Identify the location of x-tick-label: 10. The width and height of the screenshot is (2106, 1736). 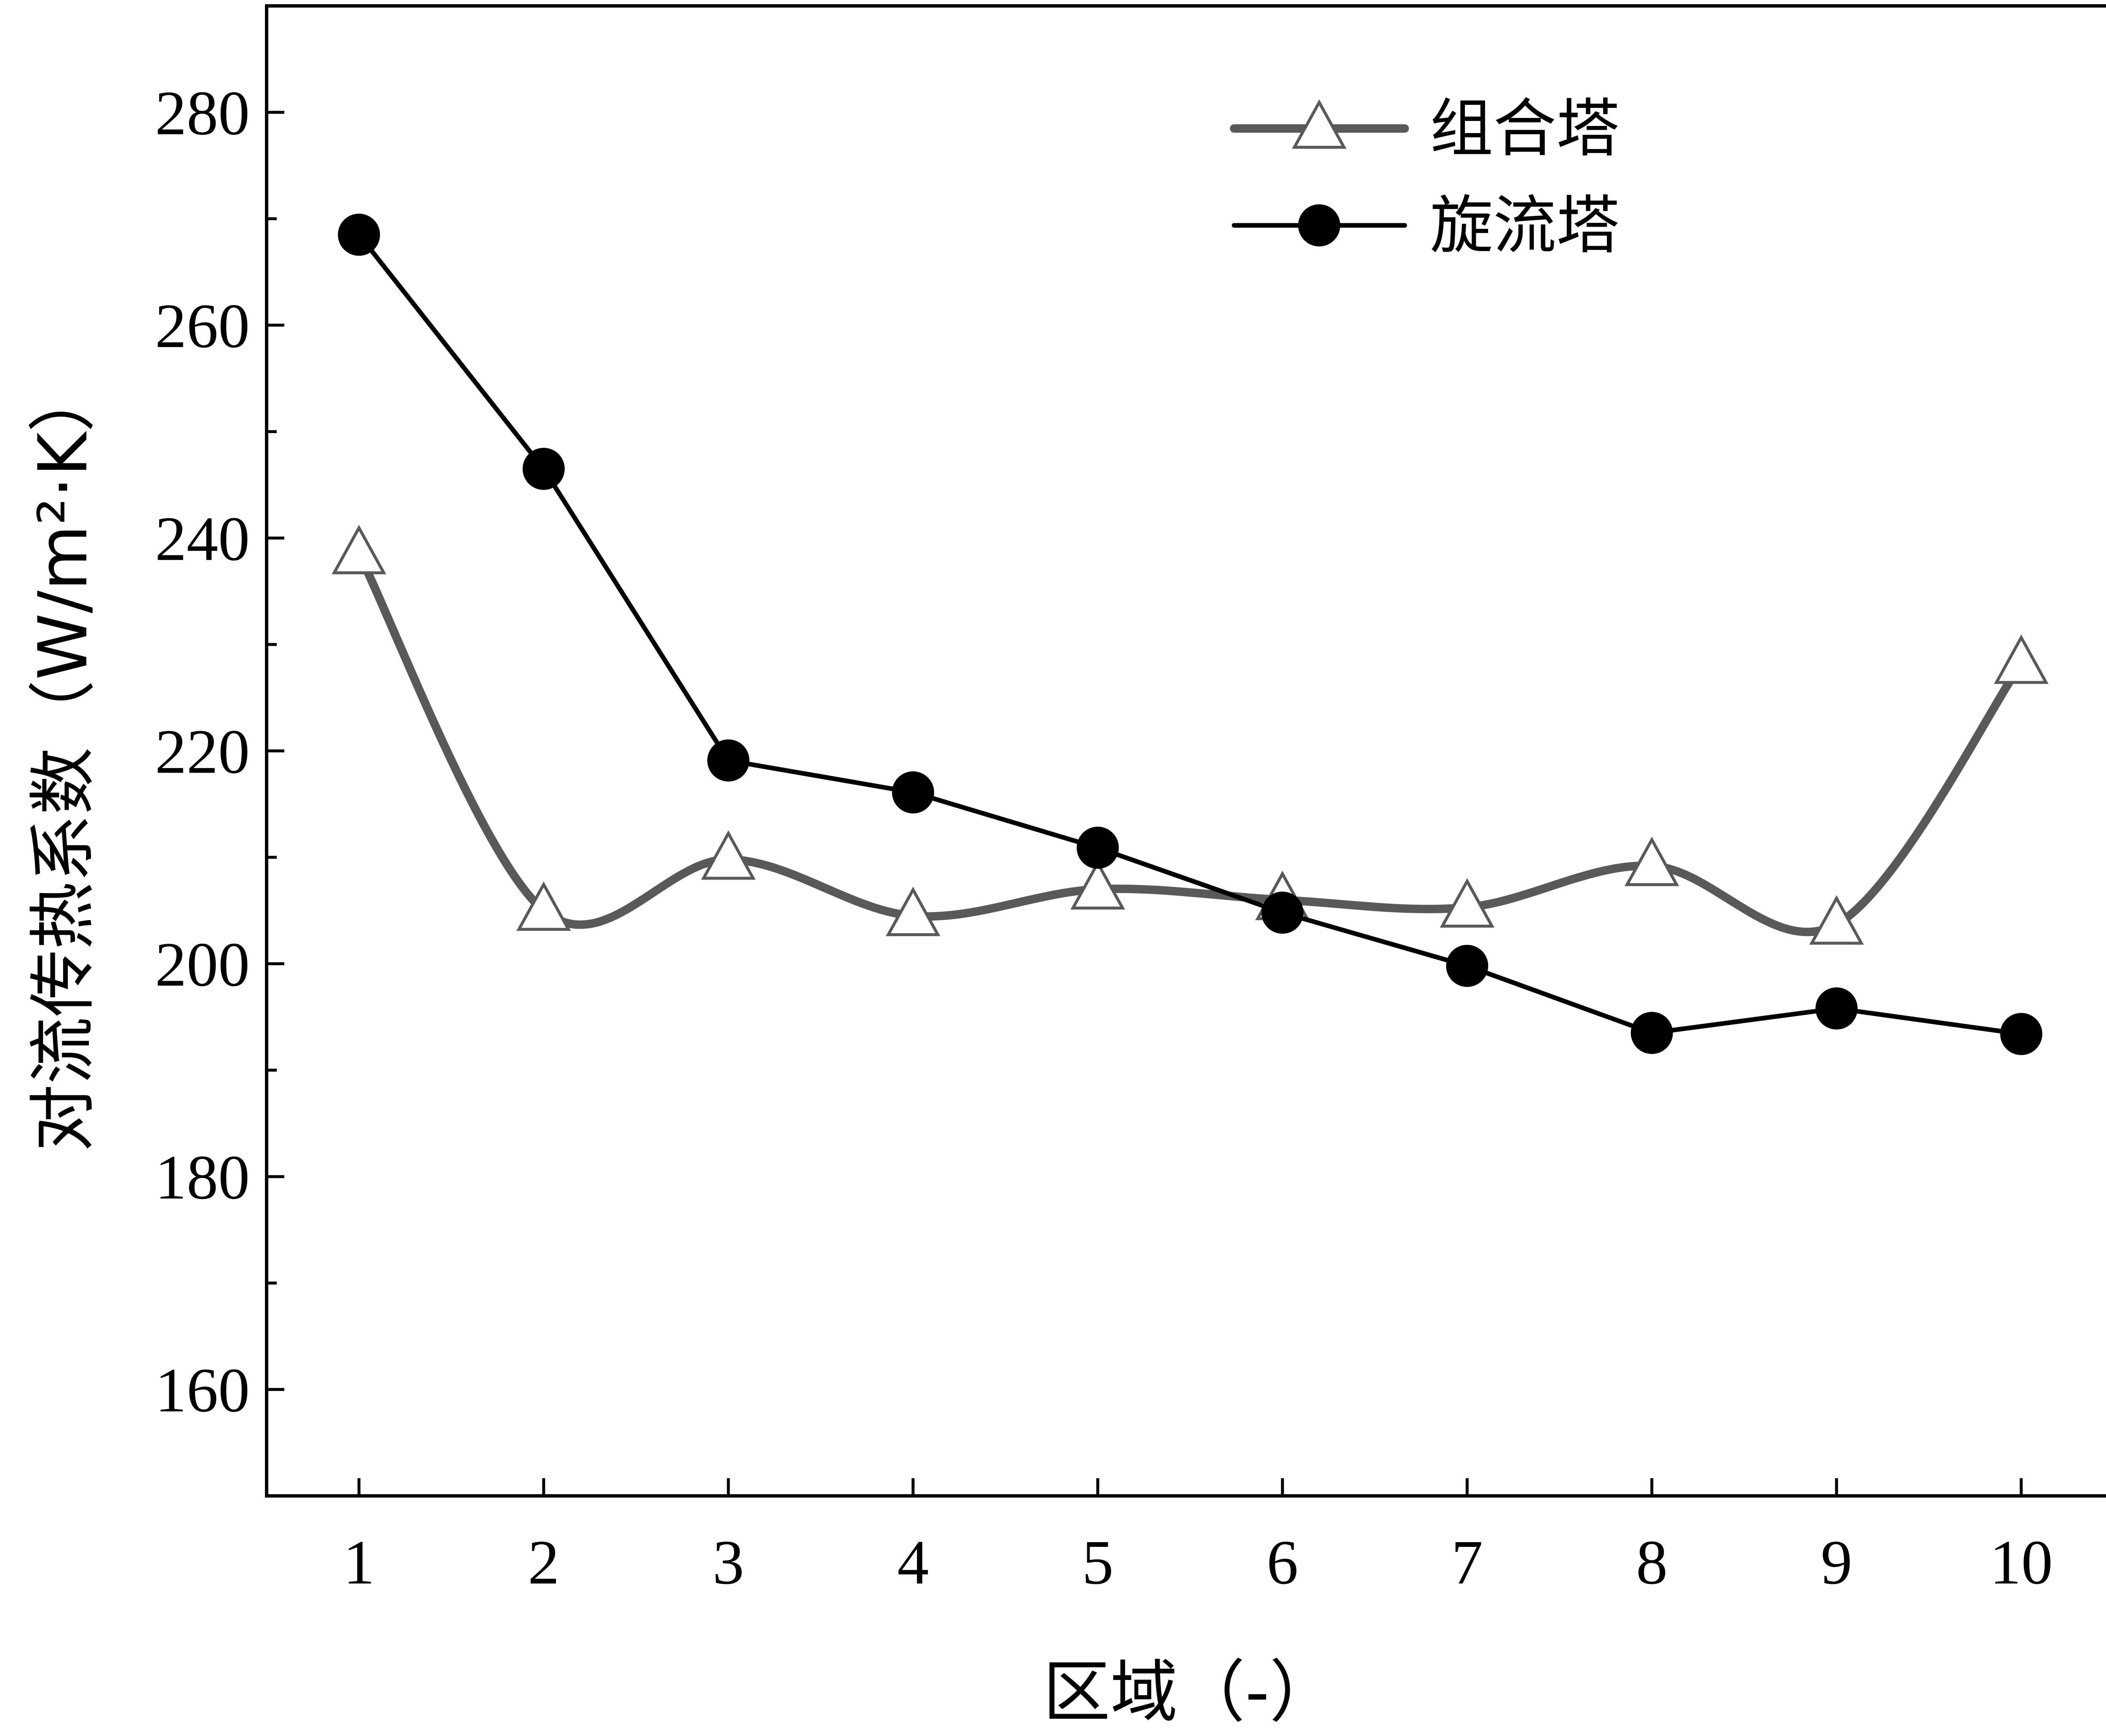
(2022, 1562).